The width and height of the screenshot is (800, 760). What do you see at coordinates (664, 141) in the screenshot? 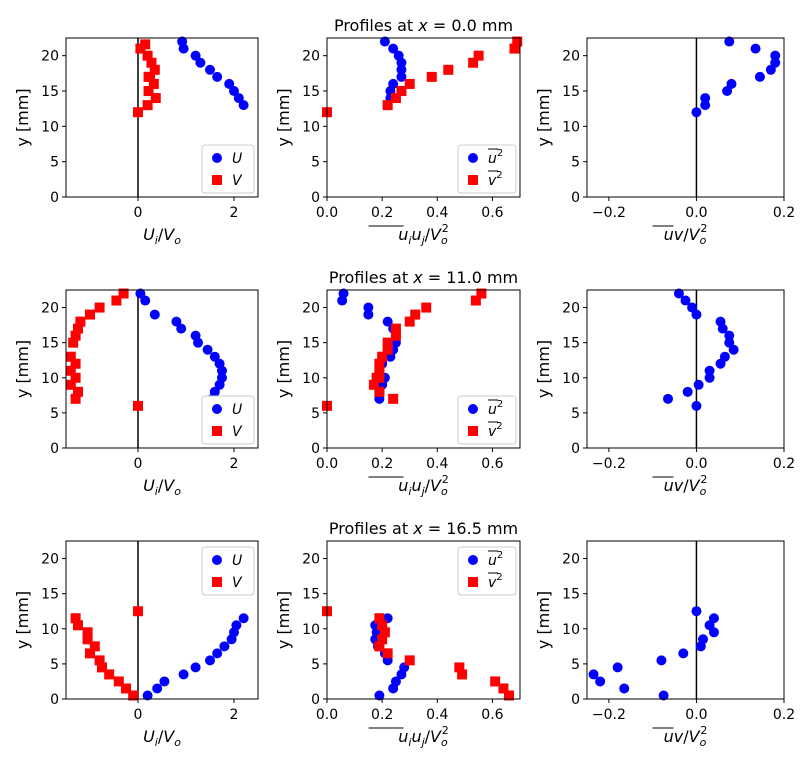
I see `subplot-r1-c3: 0 5 10 15 20 −0.2 0.0 0.2 y [mm] uv/Vo2` at bounding box center [664, 141].